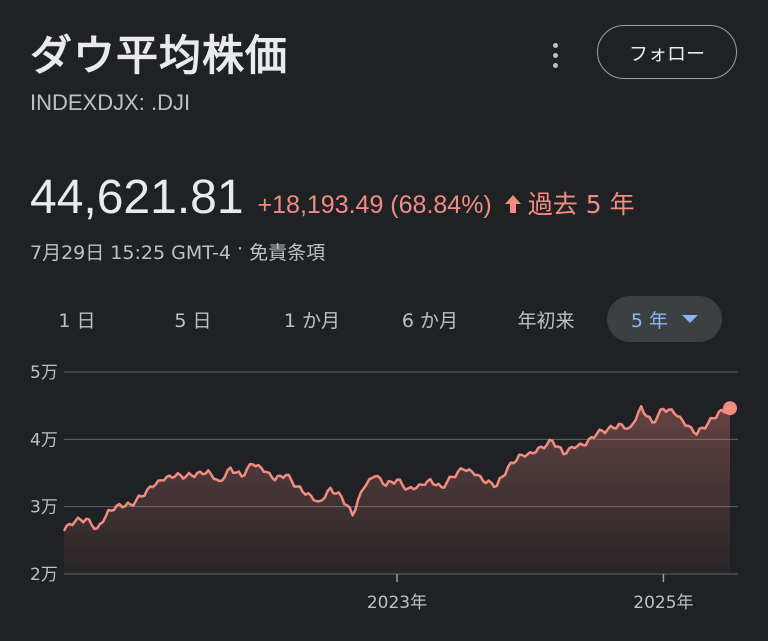 This screenshot has height=641, width=768. I want to click on change-period: 過去 5 年, so click(581, 204).